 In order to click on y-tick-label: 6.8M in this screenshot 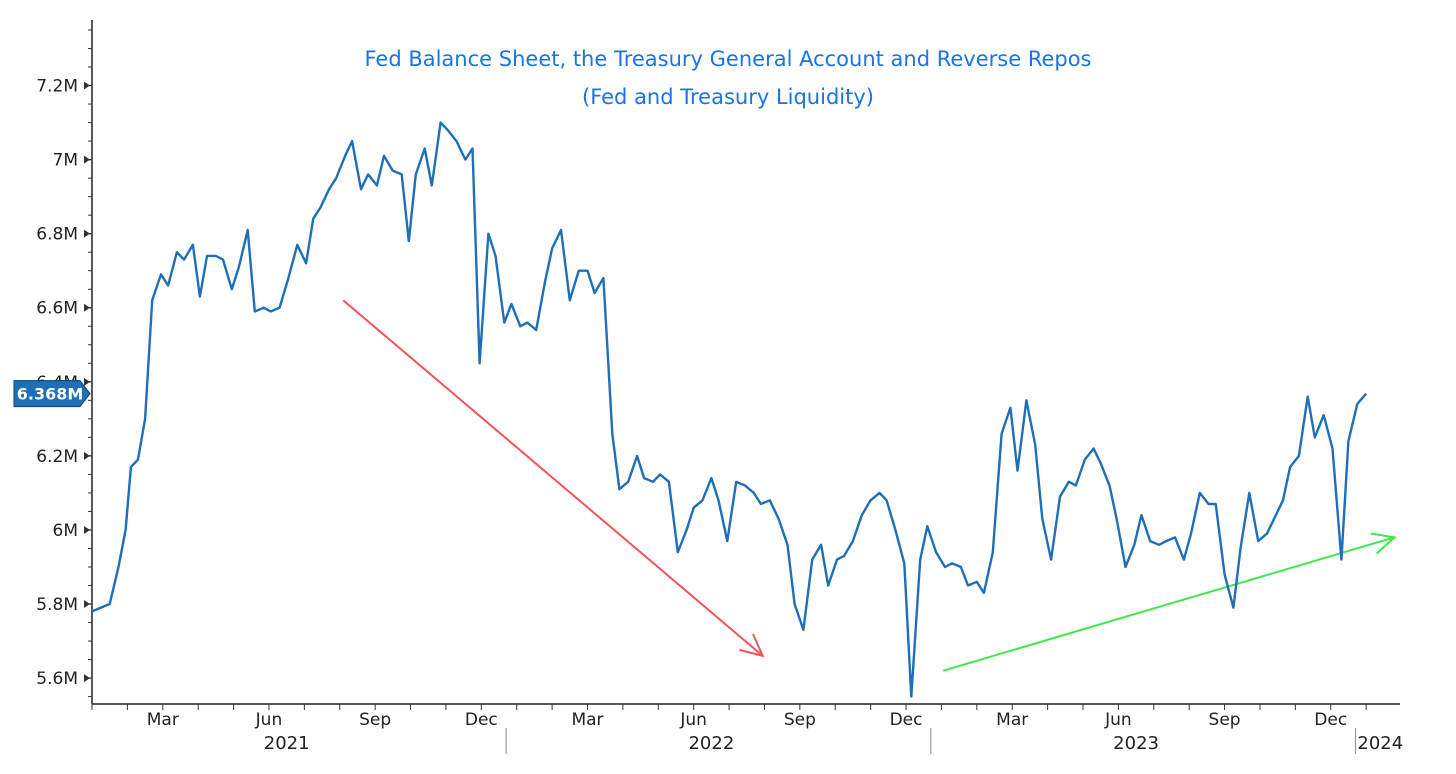, I will do `click(57, 235)`.